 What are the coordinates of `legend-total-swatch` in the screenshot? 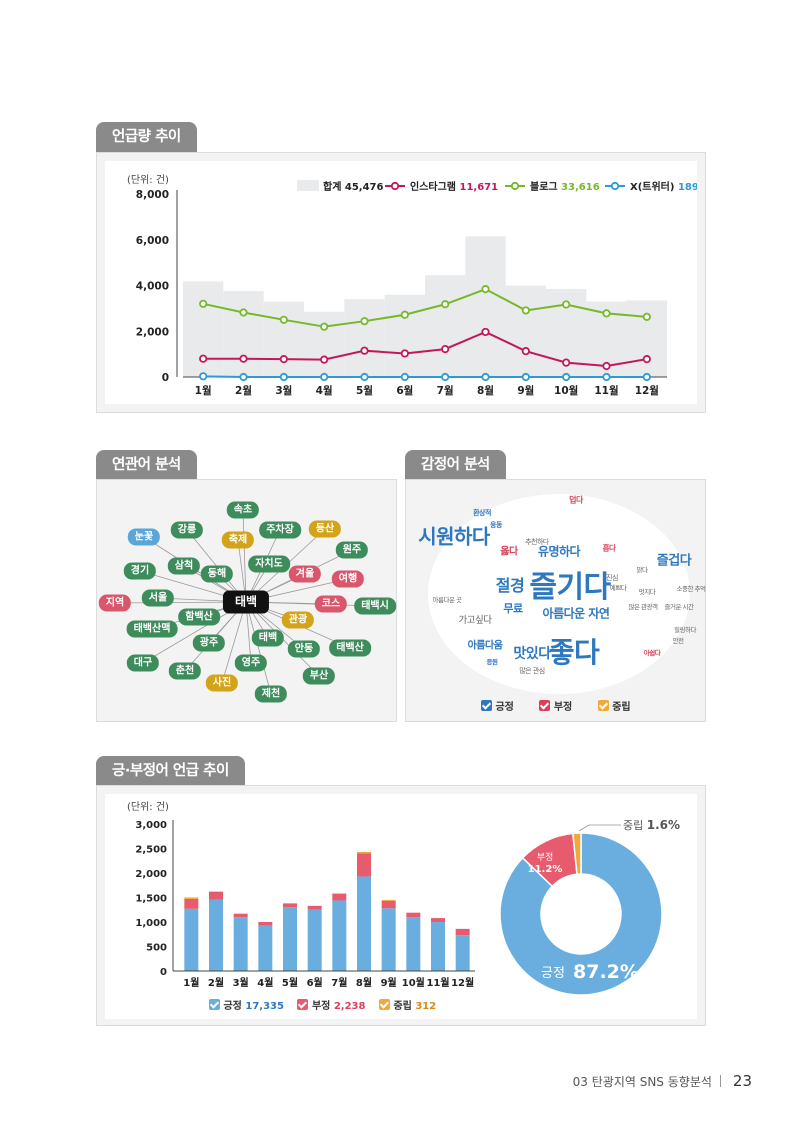 It's located at (308, 185).